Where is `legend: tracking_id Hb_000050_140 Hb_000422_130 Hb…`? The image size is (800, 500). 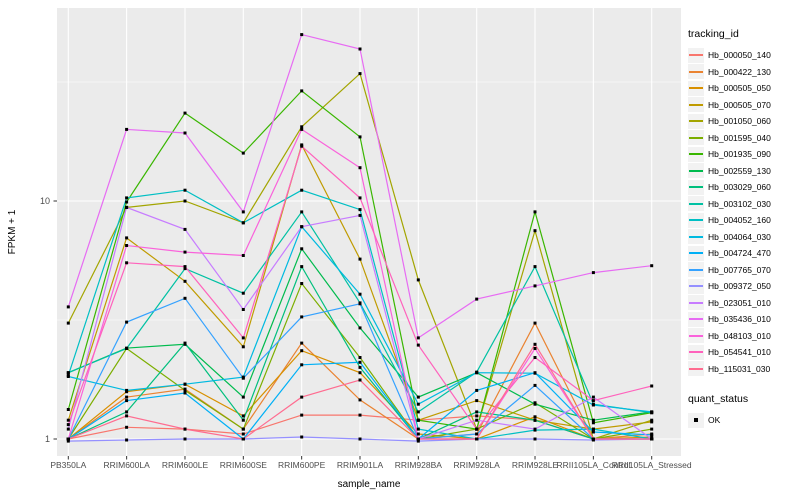
legend: tracking_id Hb_000050_140 Hb_000422_130 Hb… is located at coordinates (744, 228).